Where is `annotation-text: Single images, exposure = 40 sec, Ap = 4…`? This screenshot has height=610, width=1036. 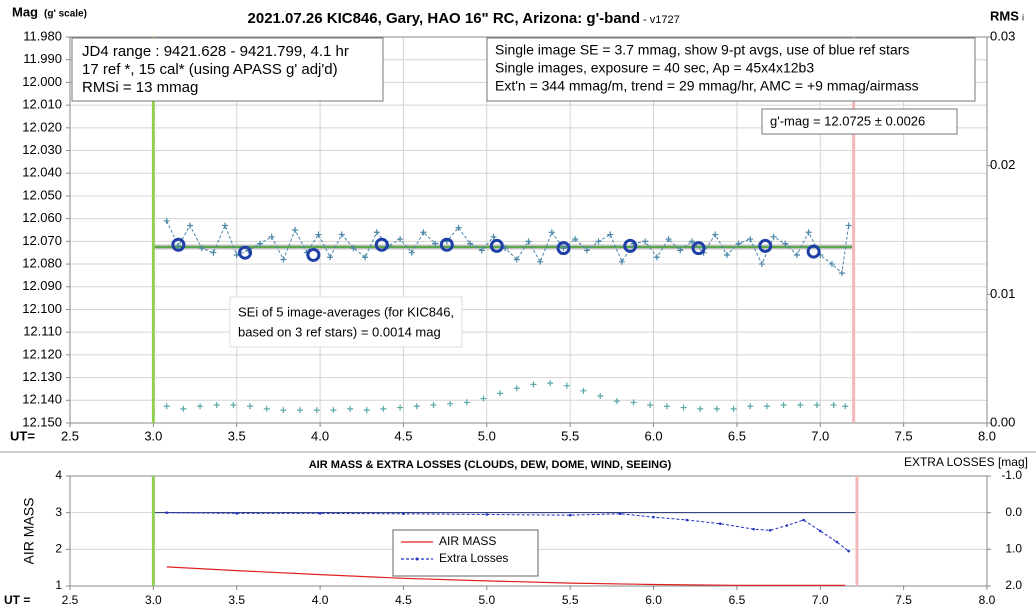
annotation-text: Single images, exposure = 40 sec, Ap = 4… is located at coordinates (654, 68).